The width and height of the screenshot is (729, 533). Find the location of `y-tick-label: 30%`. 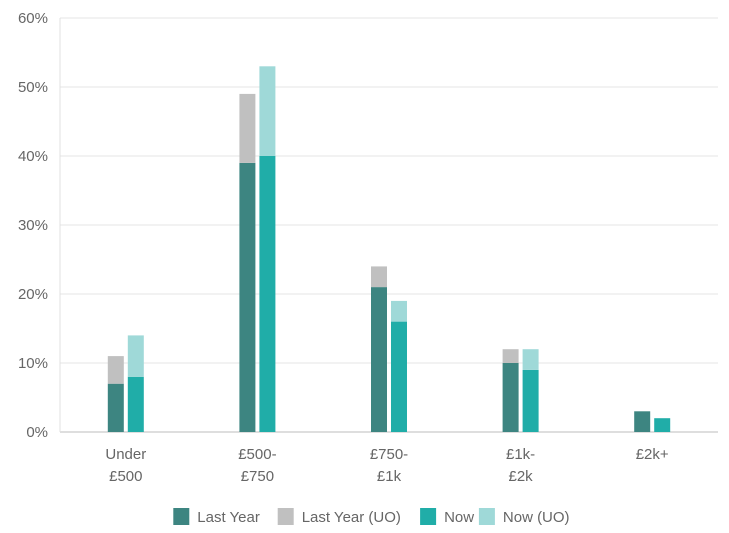

y-tick-label: 30% is located at coordinates (33, 225).